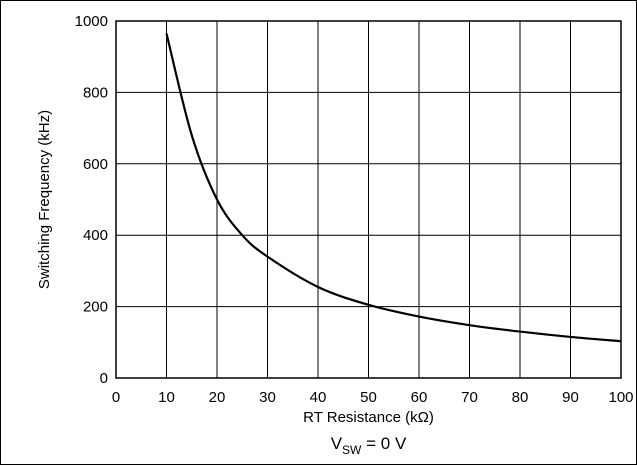 This screenshot has width=637, height=466. What do you see at coordinates (95, 307) in the screenshot?
I see `y-tick-label: 200` at bounding box center [95, 307].